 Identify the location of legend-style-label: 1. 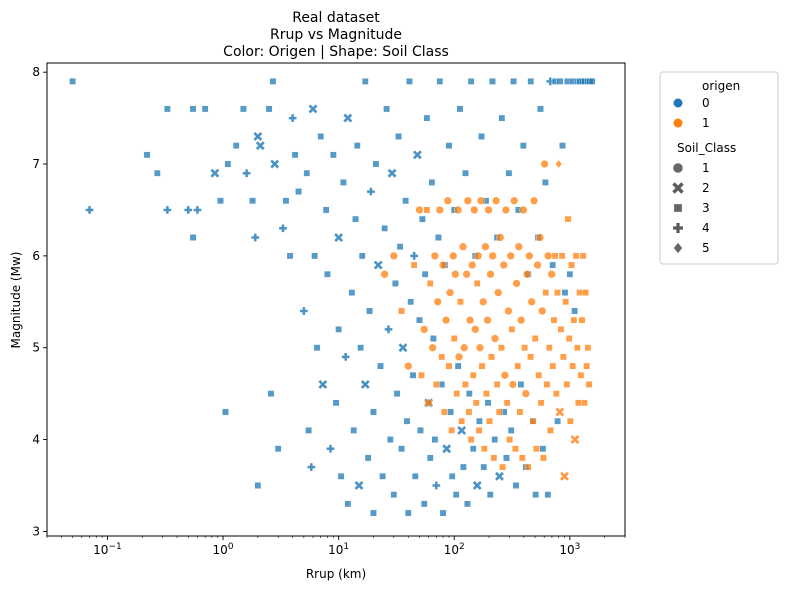
(706, 168).